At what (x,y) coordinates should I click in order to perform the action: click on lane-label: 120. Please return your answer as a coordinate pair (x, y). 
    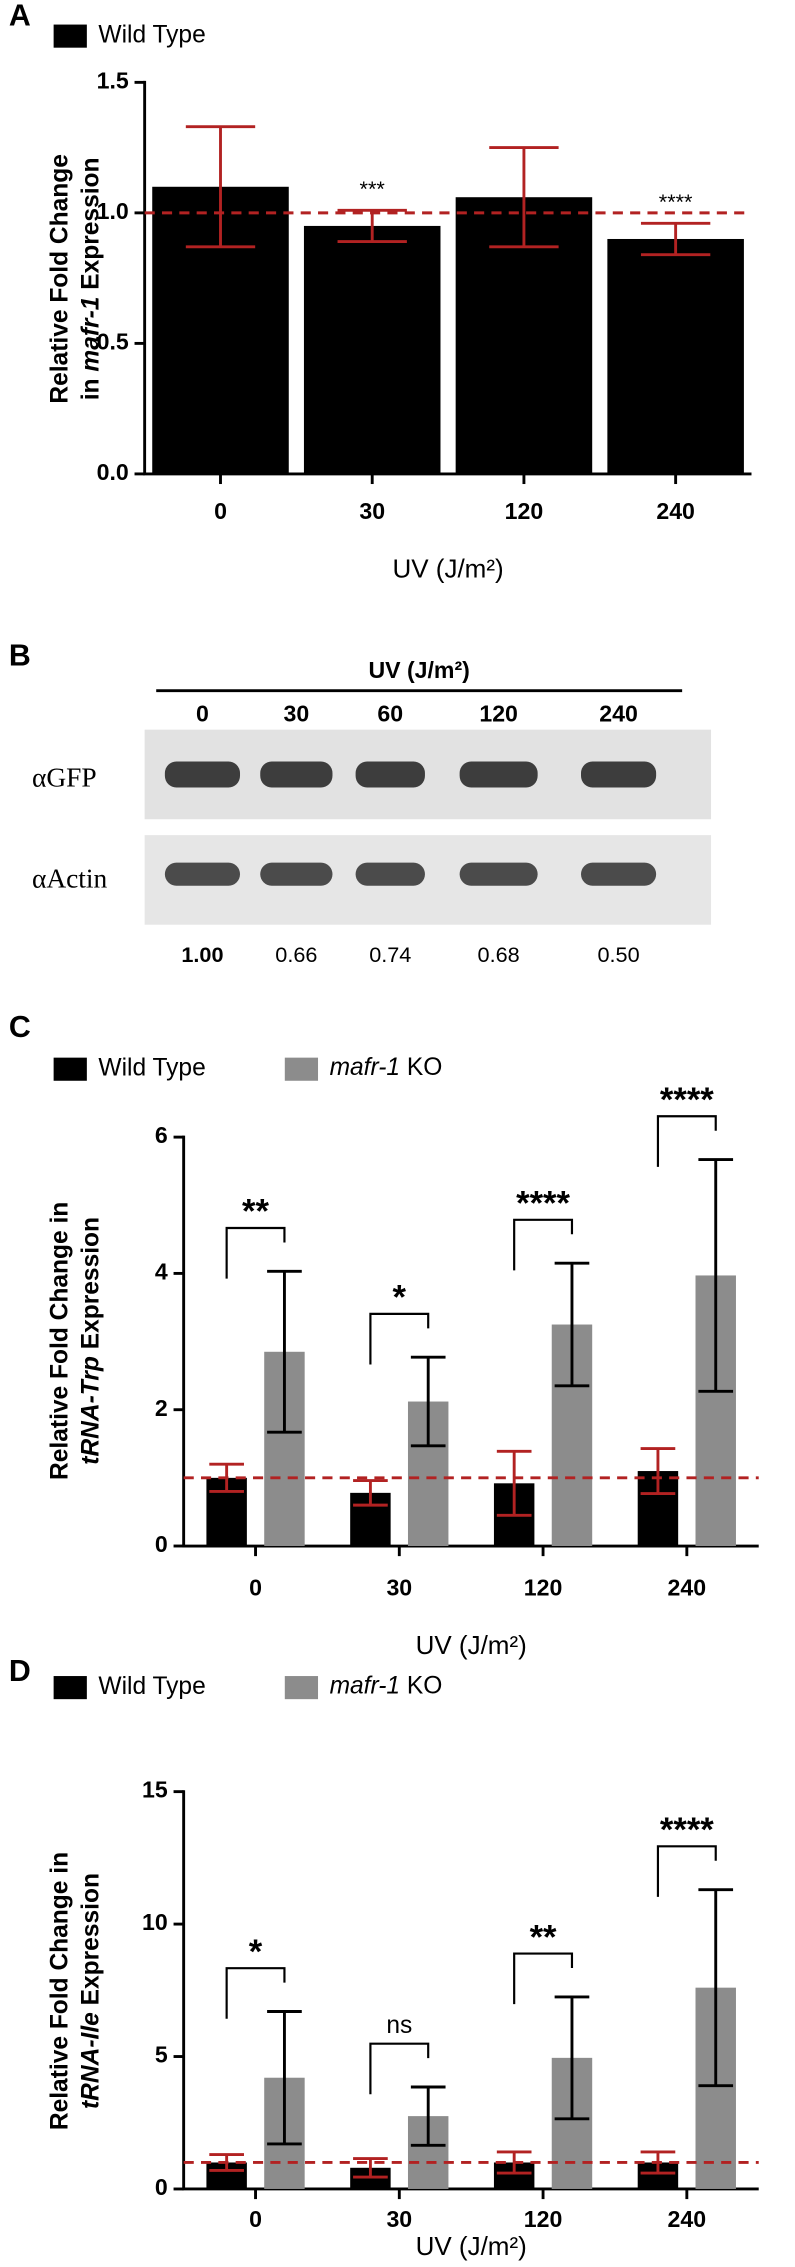
    Looking at the image, I should click on (498, 713).